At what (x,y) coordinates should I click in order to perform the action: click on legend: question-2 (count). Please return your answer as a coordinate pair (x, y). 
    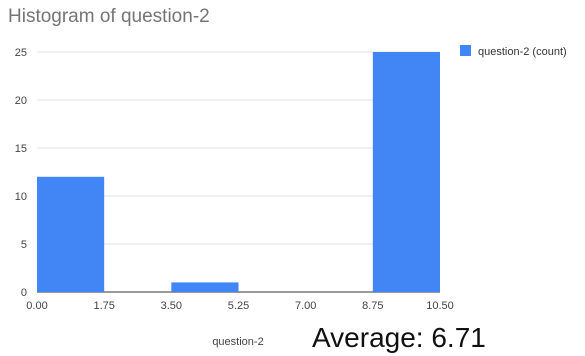
    Looking at the image, I should click on (513, 51).